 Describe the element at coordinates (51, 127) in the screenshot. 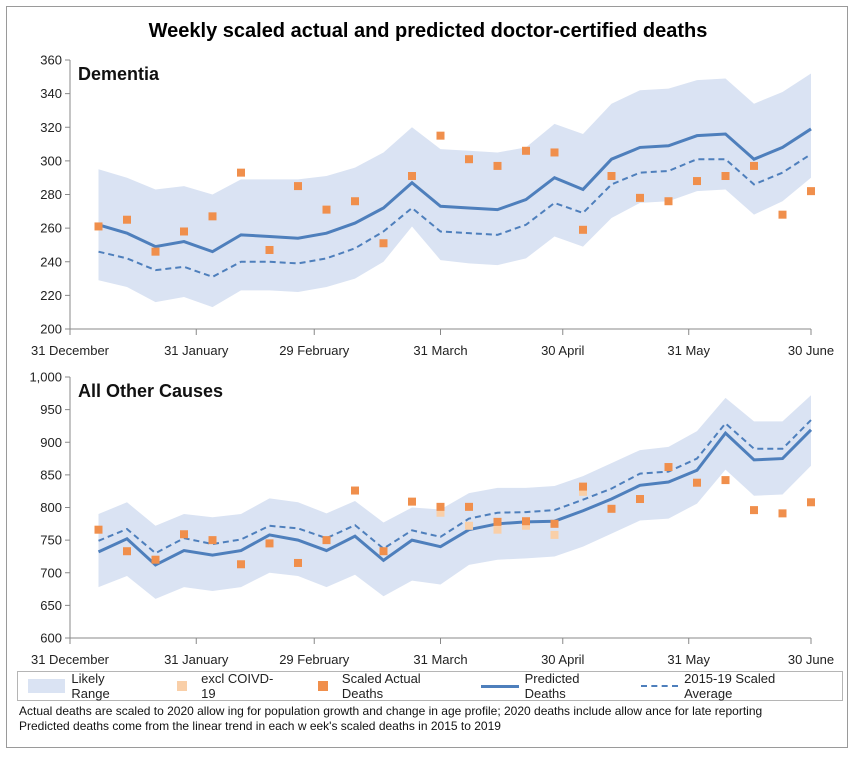

I see `y-tick-label: 320` at that location.